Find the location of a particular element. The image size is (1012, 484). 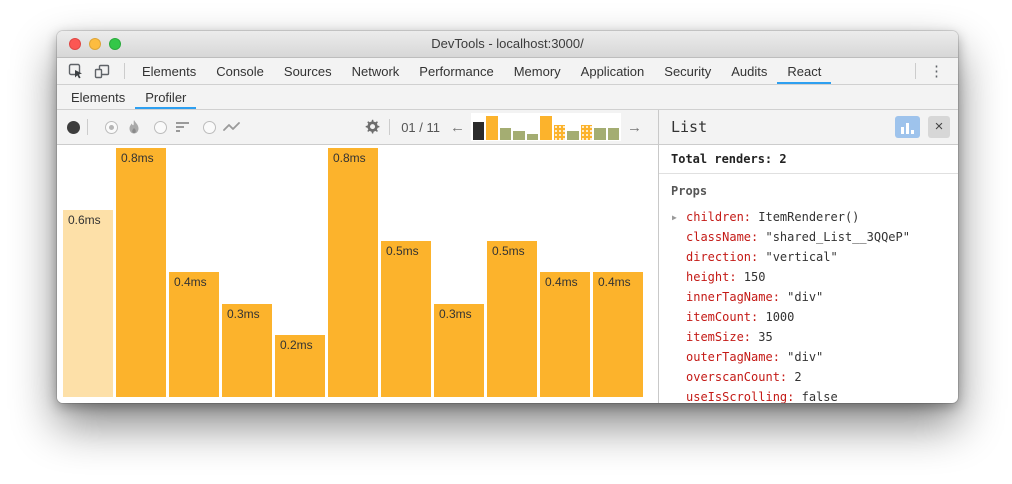

prop-value: false is located at coordinates (819, 396).